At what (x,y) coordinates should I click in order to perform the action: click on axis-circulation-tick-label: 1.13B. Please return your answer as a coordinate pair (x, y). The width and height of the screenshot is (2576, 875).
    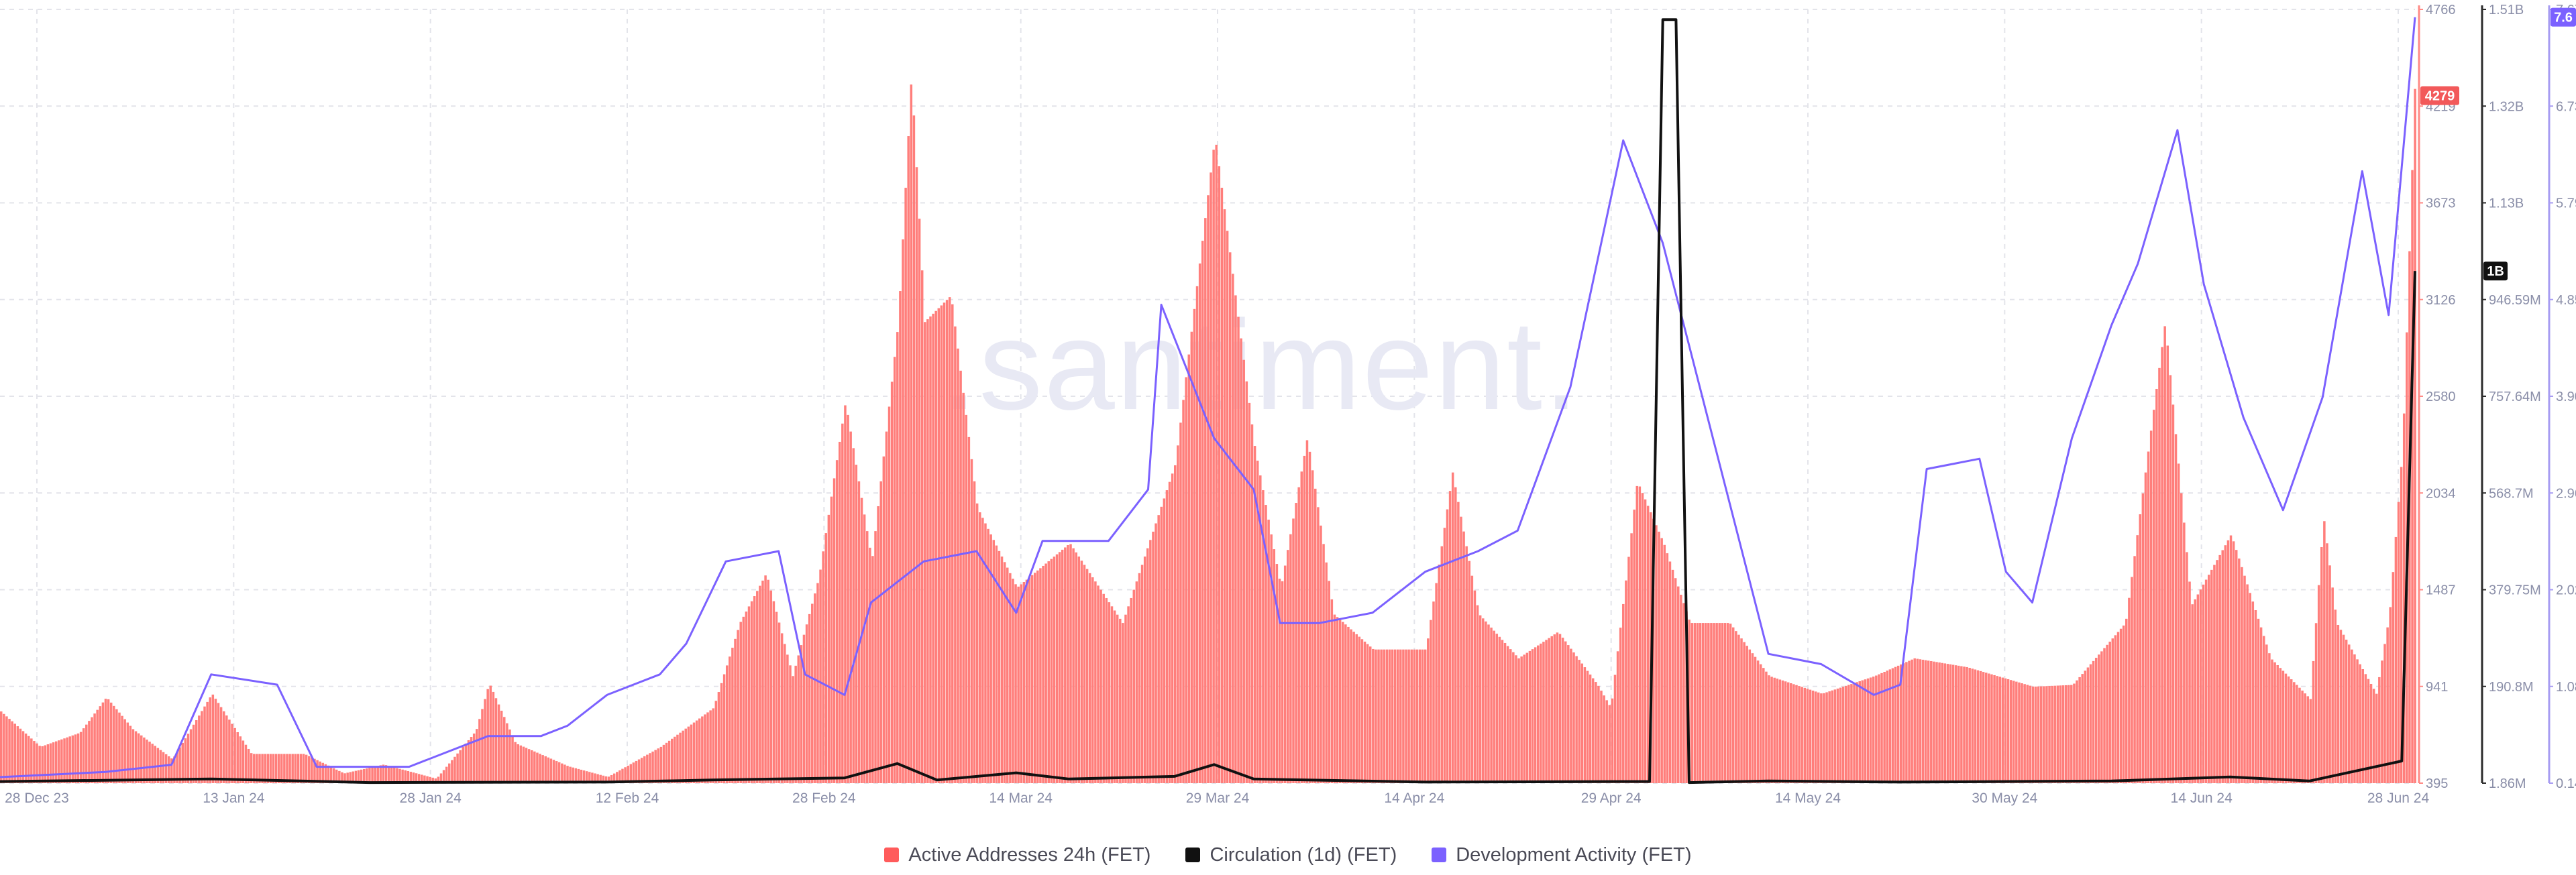
    Looking at the image, I should click on (2506, 203).